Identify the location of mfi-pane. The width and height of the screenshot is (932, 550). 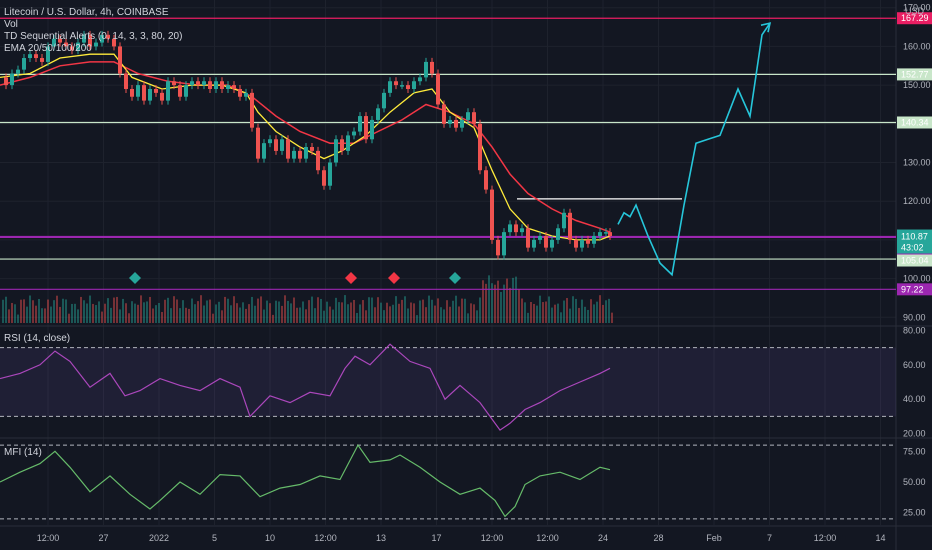
(448, 481).